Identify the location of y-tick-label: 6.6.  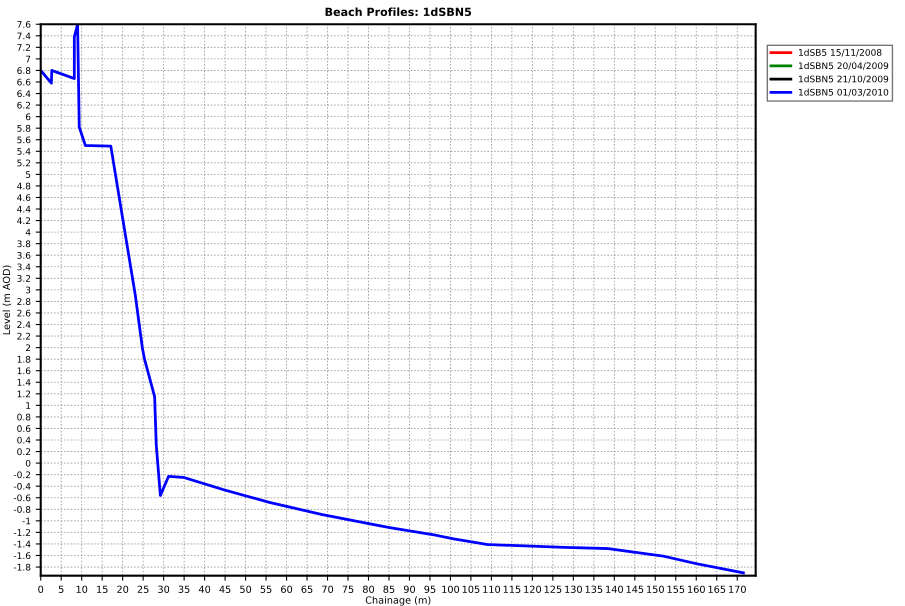
(23, 82).